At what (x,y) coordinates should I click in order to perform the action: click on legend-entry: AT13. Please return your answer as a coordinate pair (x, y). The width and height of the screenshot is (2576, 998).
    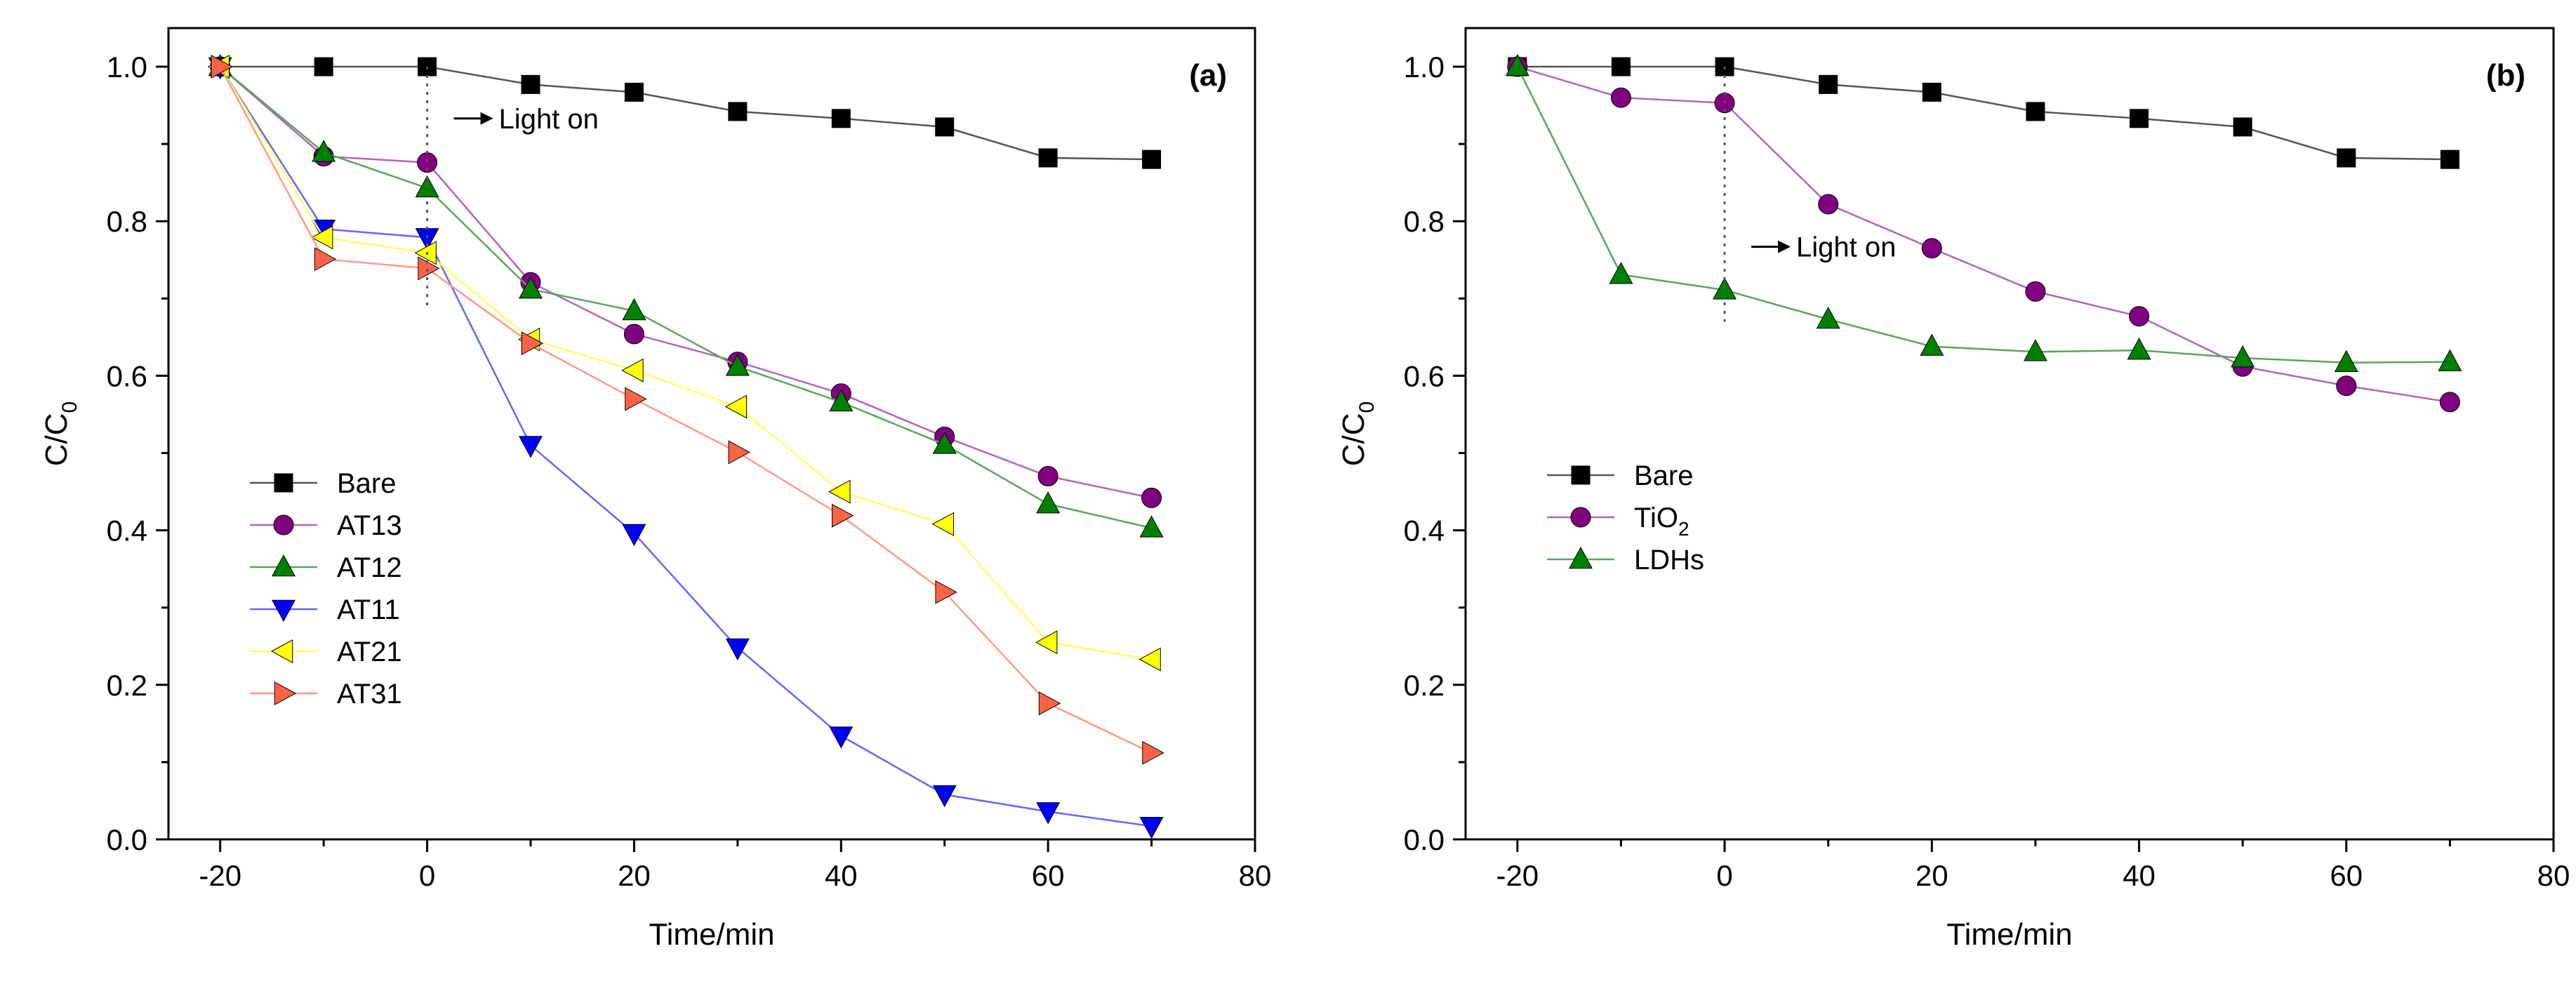
    Looking at the image, I should click on (326, 526).